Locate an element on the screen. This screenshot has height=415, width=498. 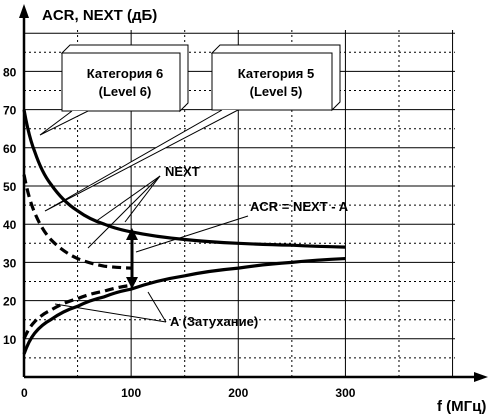
attenuation-pointer-cat5 is located at coordinates (110, 313).